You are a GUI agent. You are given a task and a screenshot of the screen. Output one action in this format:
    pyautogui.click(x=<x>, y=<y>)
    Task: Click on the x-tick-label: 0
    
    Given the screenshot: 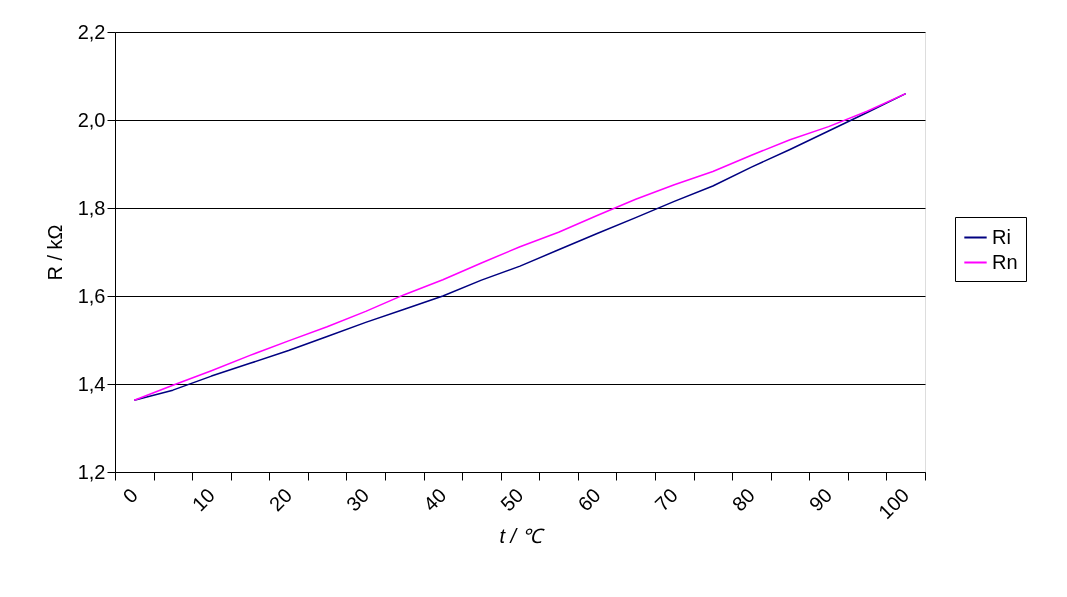 What is the action you would take?
    pyautogui.click(x=130, y=496)
    